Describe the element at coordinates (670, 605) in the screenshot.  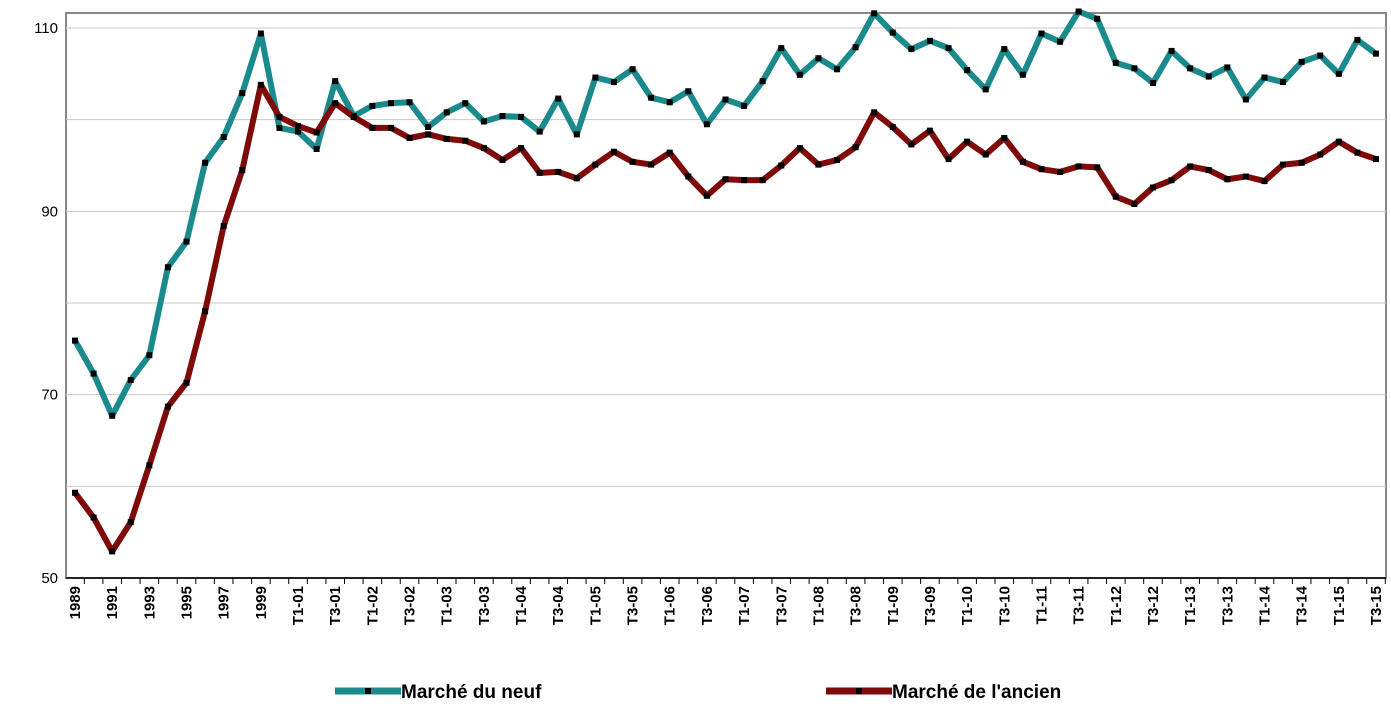
I see `x-tick-label: T1-06` at that location.